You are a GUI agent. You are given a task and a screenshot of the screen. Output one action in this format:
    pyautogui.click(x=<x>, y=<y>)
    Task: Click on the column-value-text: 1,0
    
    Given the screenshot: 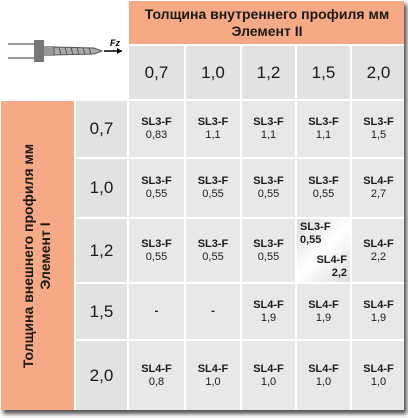 What is the action you would take?
    pyautogui.click(x=213, y=72)
    